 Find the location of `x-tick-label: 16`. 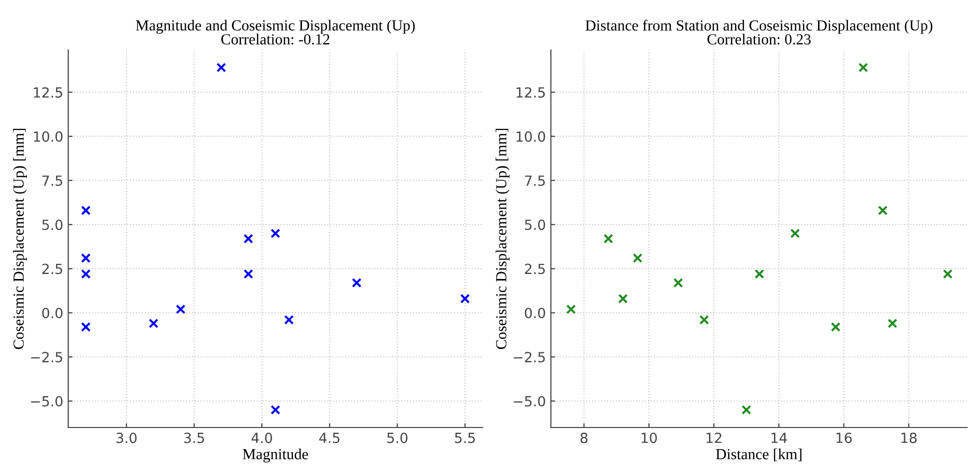

x-tick-label: 16 is located at coordinates (844, 438).